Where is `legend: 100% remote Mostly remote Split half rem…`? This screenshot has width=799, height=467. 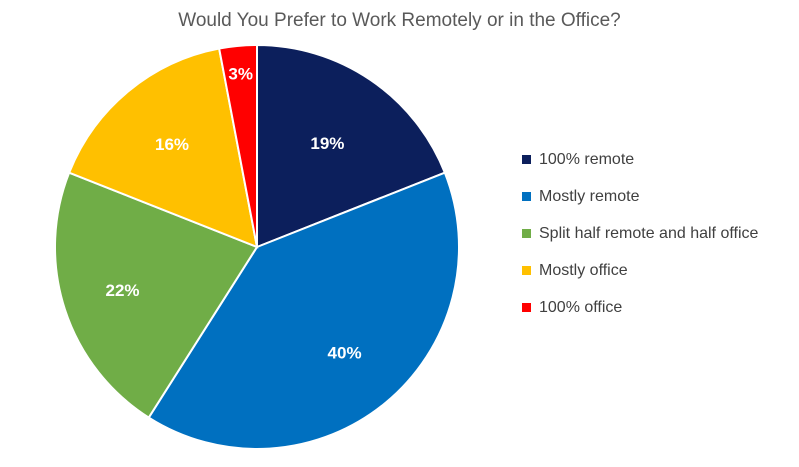
legend: 100% remote Mostly remote Split half rem… is located at coordinates (640, 233).